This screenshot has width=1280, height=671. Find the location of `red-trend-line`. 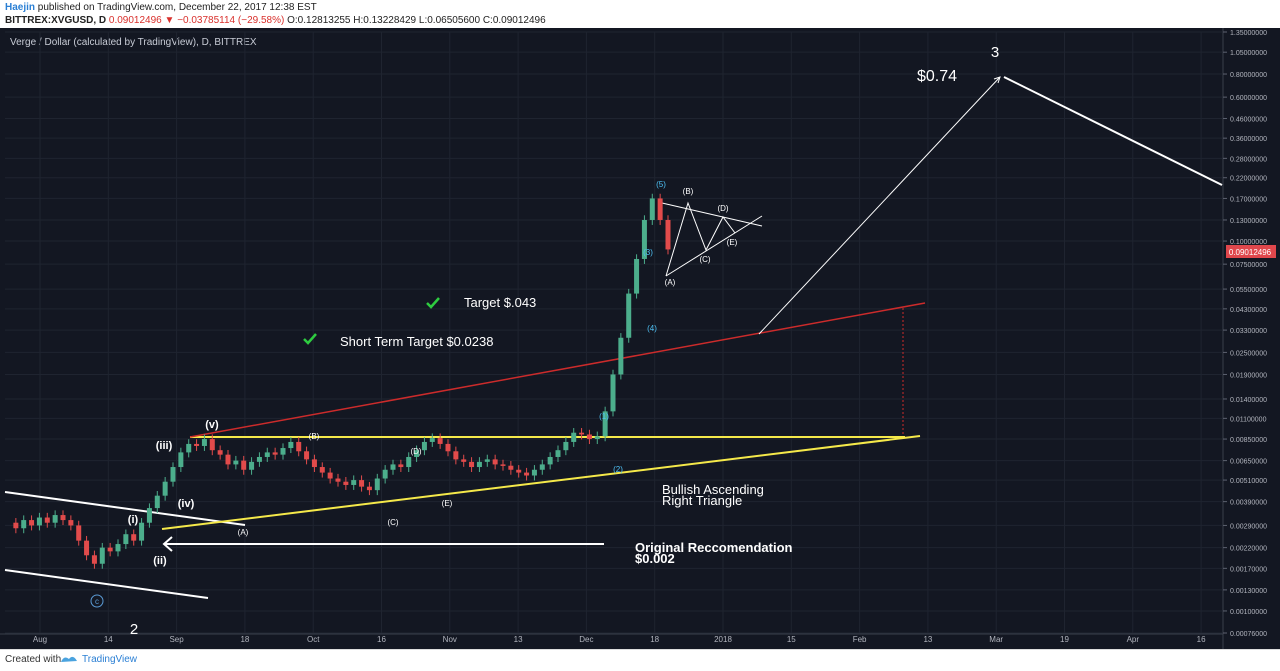

red-trend-line is located at coordinates (557, 370).